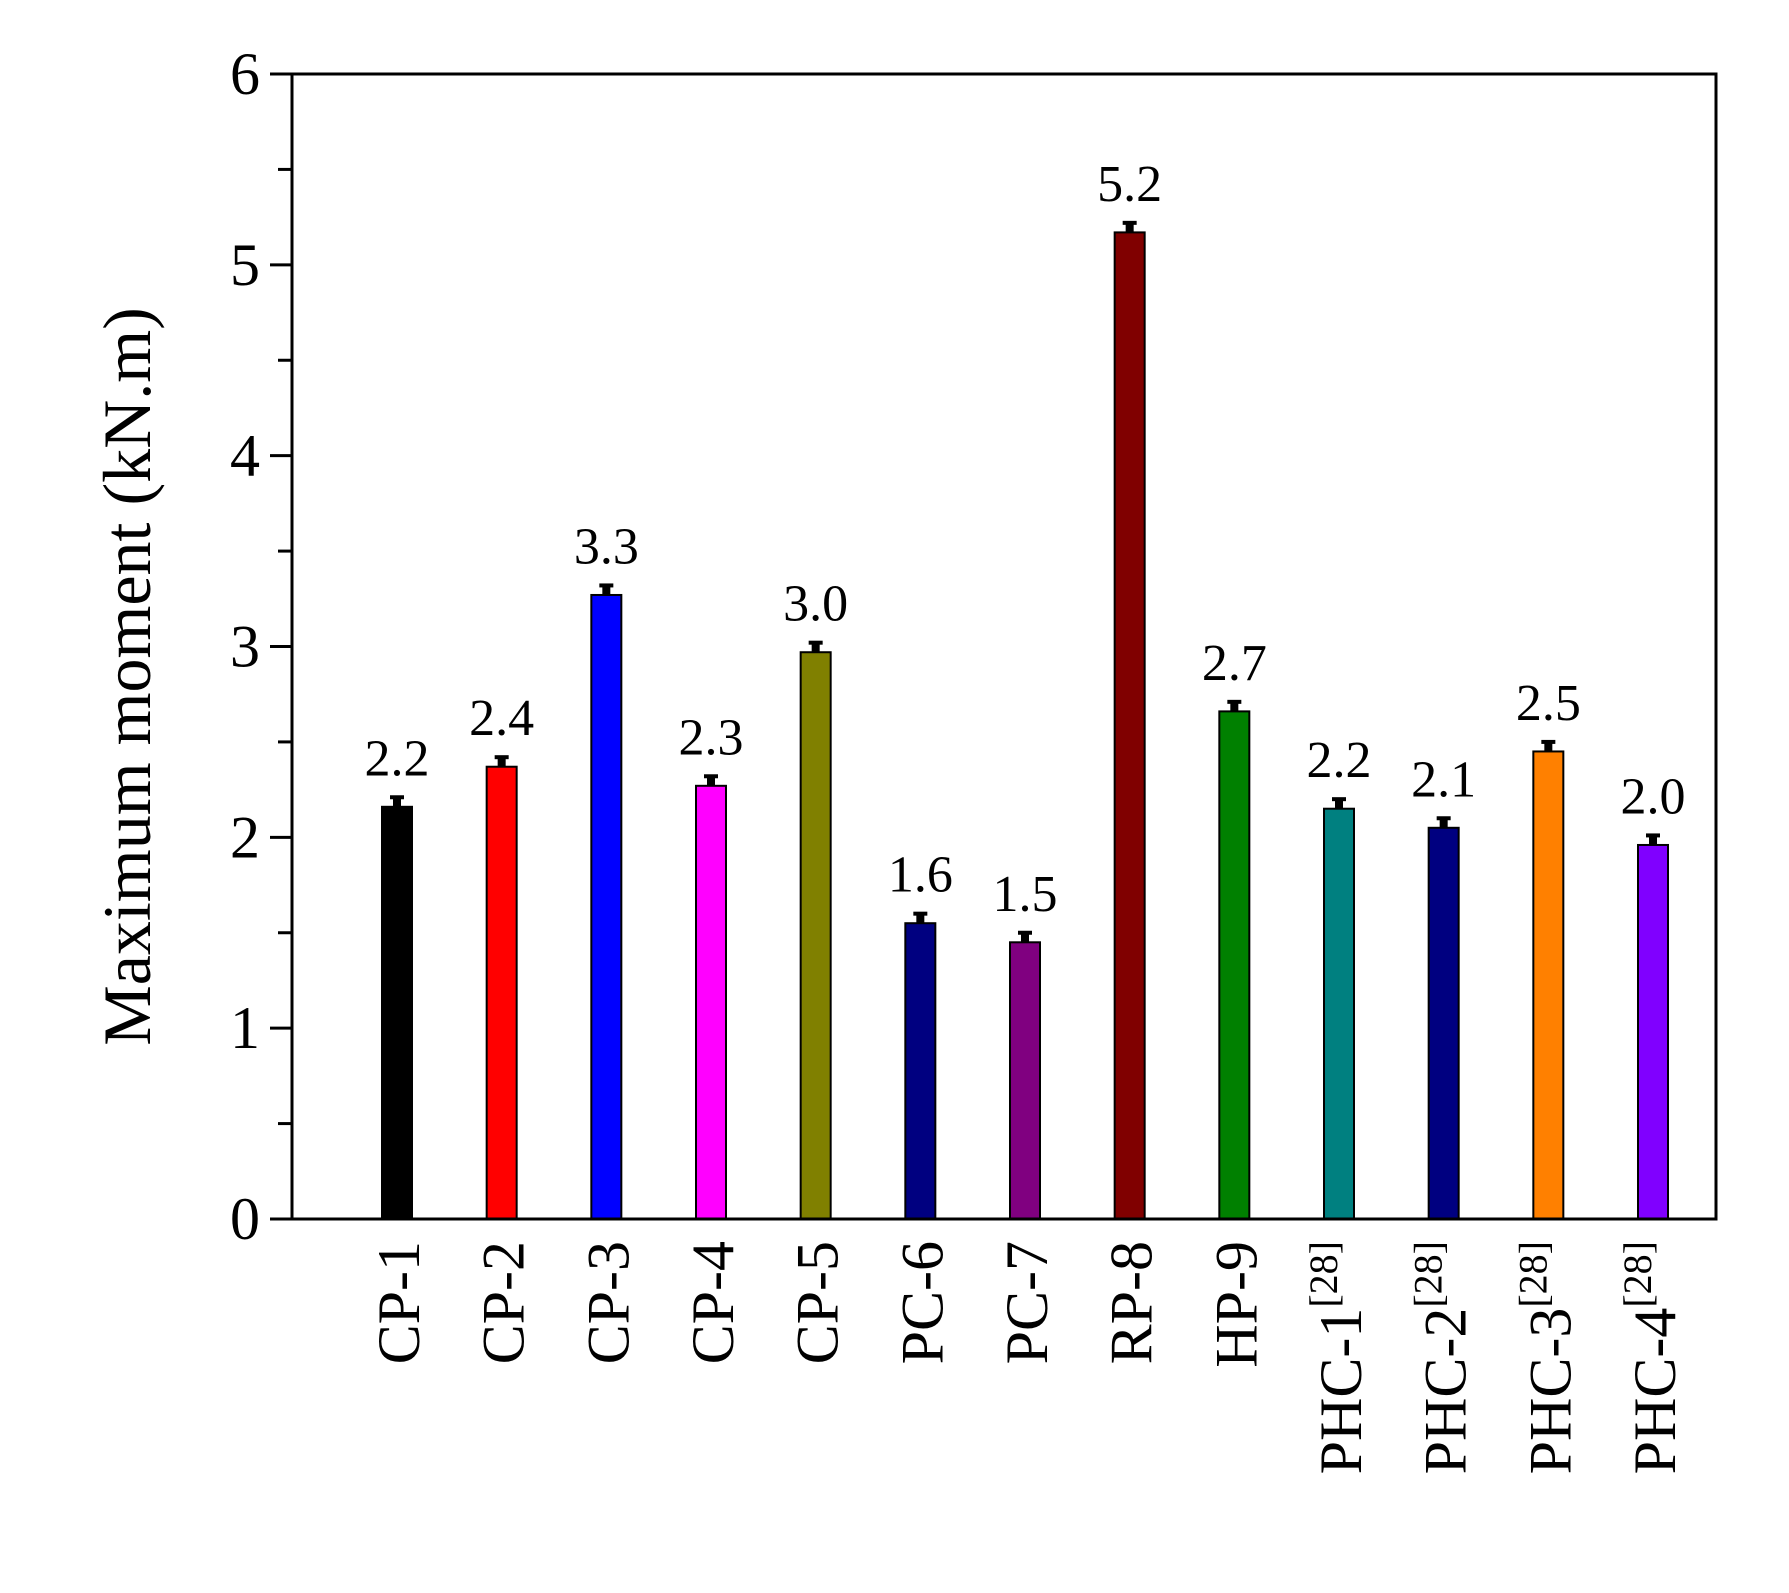 The width and height of the screenshot is (1789, 1593). I want to click on data-label: 5.2, so click(1129, 184).